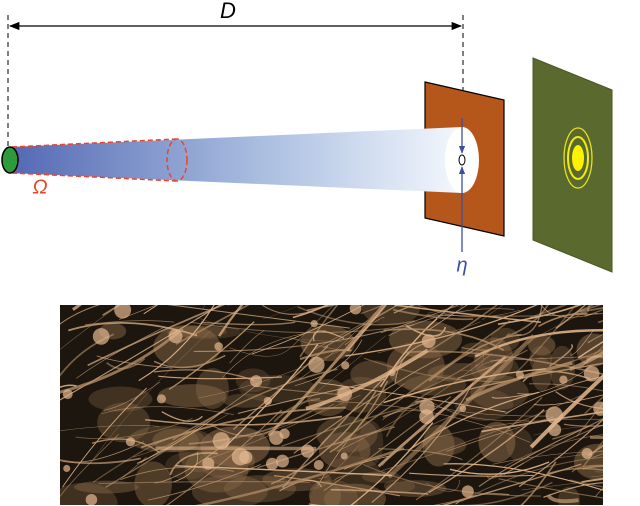 The image size is (640, 506). Describe the element at coordinates (39, 187) in the screenshot. I see `solid-angle-label: Ω` at that location.